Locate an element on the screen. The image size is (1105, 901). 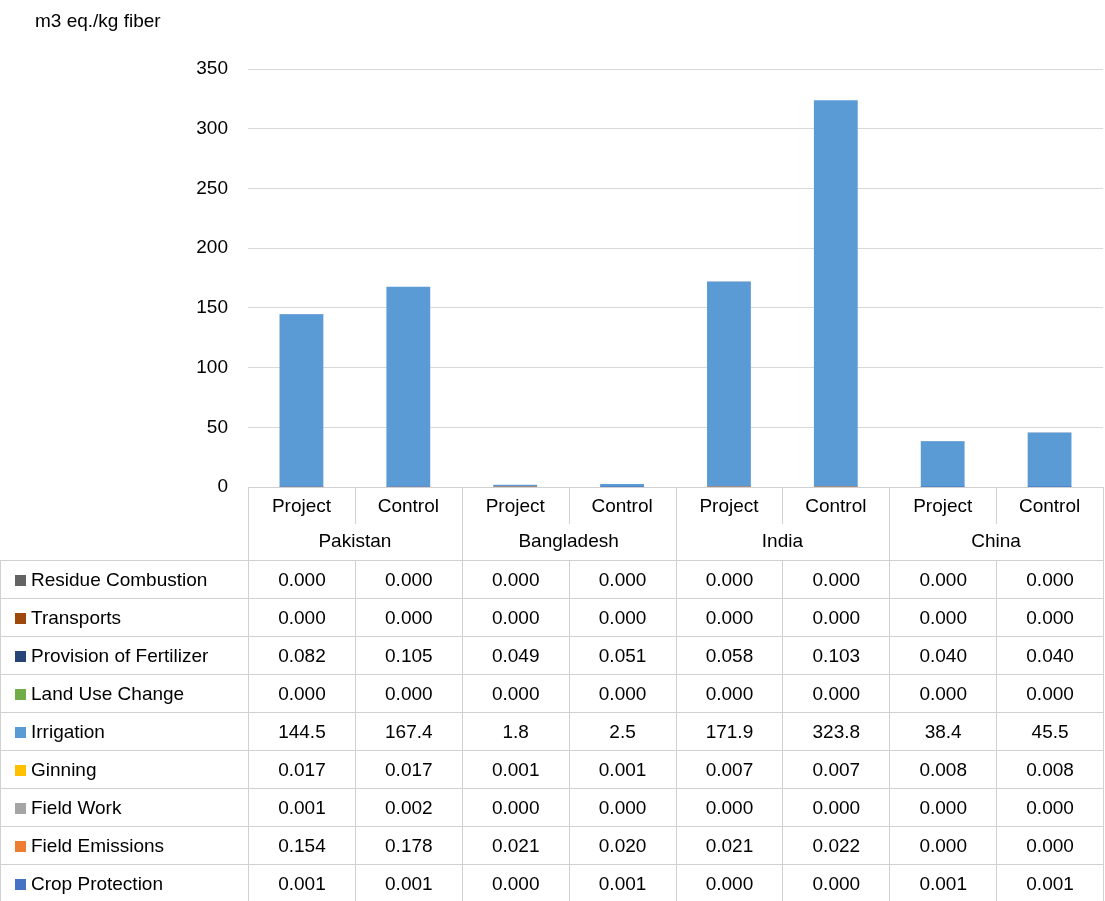
legend-label: Residue Combustion is located at coordinates (124, 579).